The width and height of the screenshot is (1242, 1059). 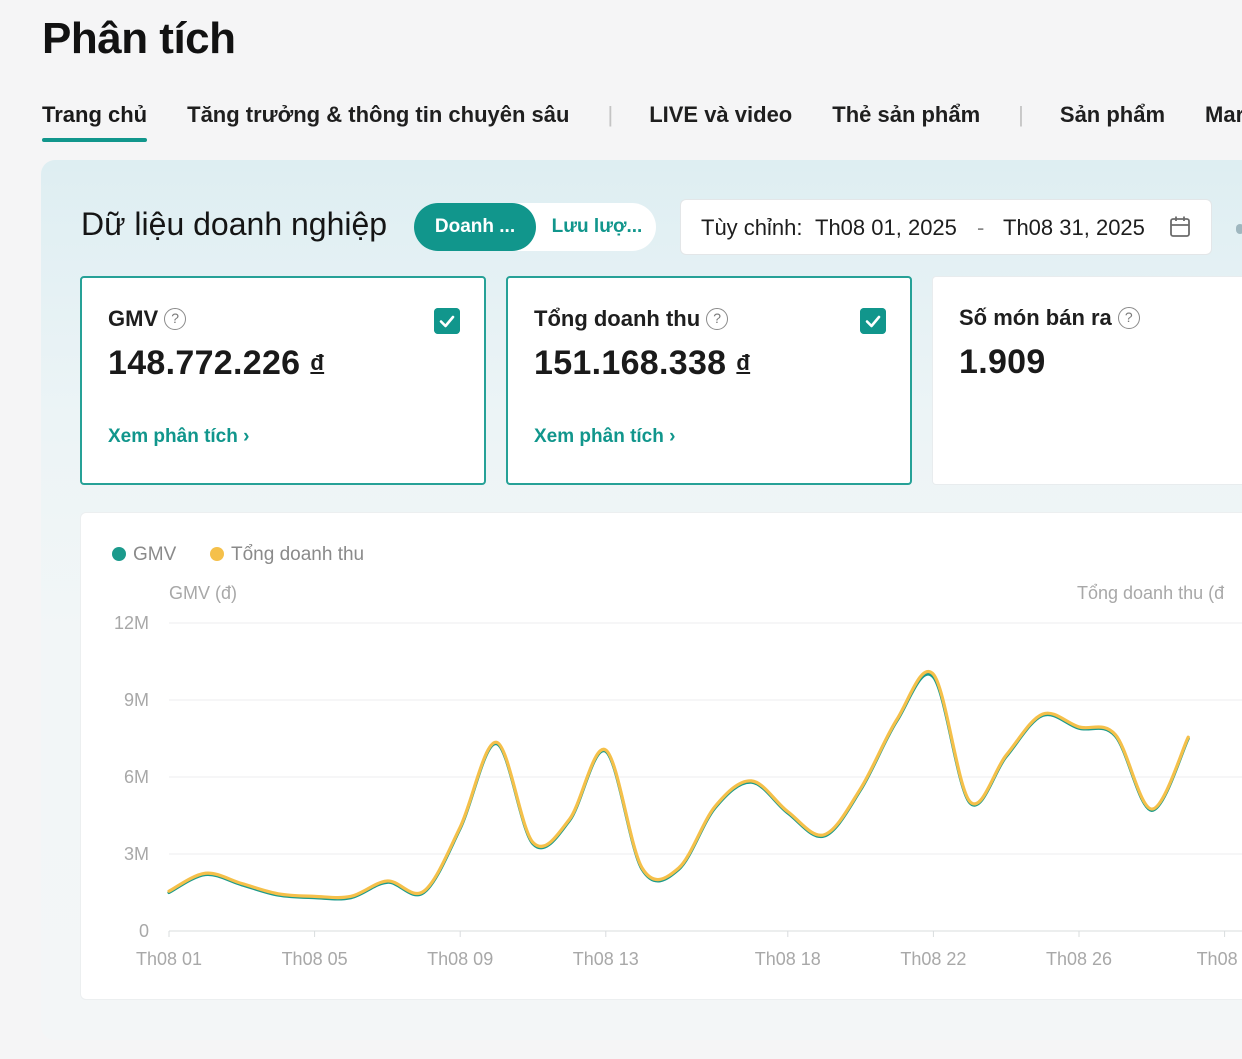 I want to click on metric-label-text: Tổng doanh thu, so click(x=617, y=318).